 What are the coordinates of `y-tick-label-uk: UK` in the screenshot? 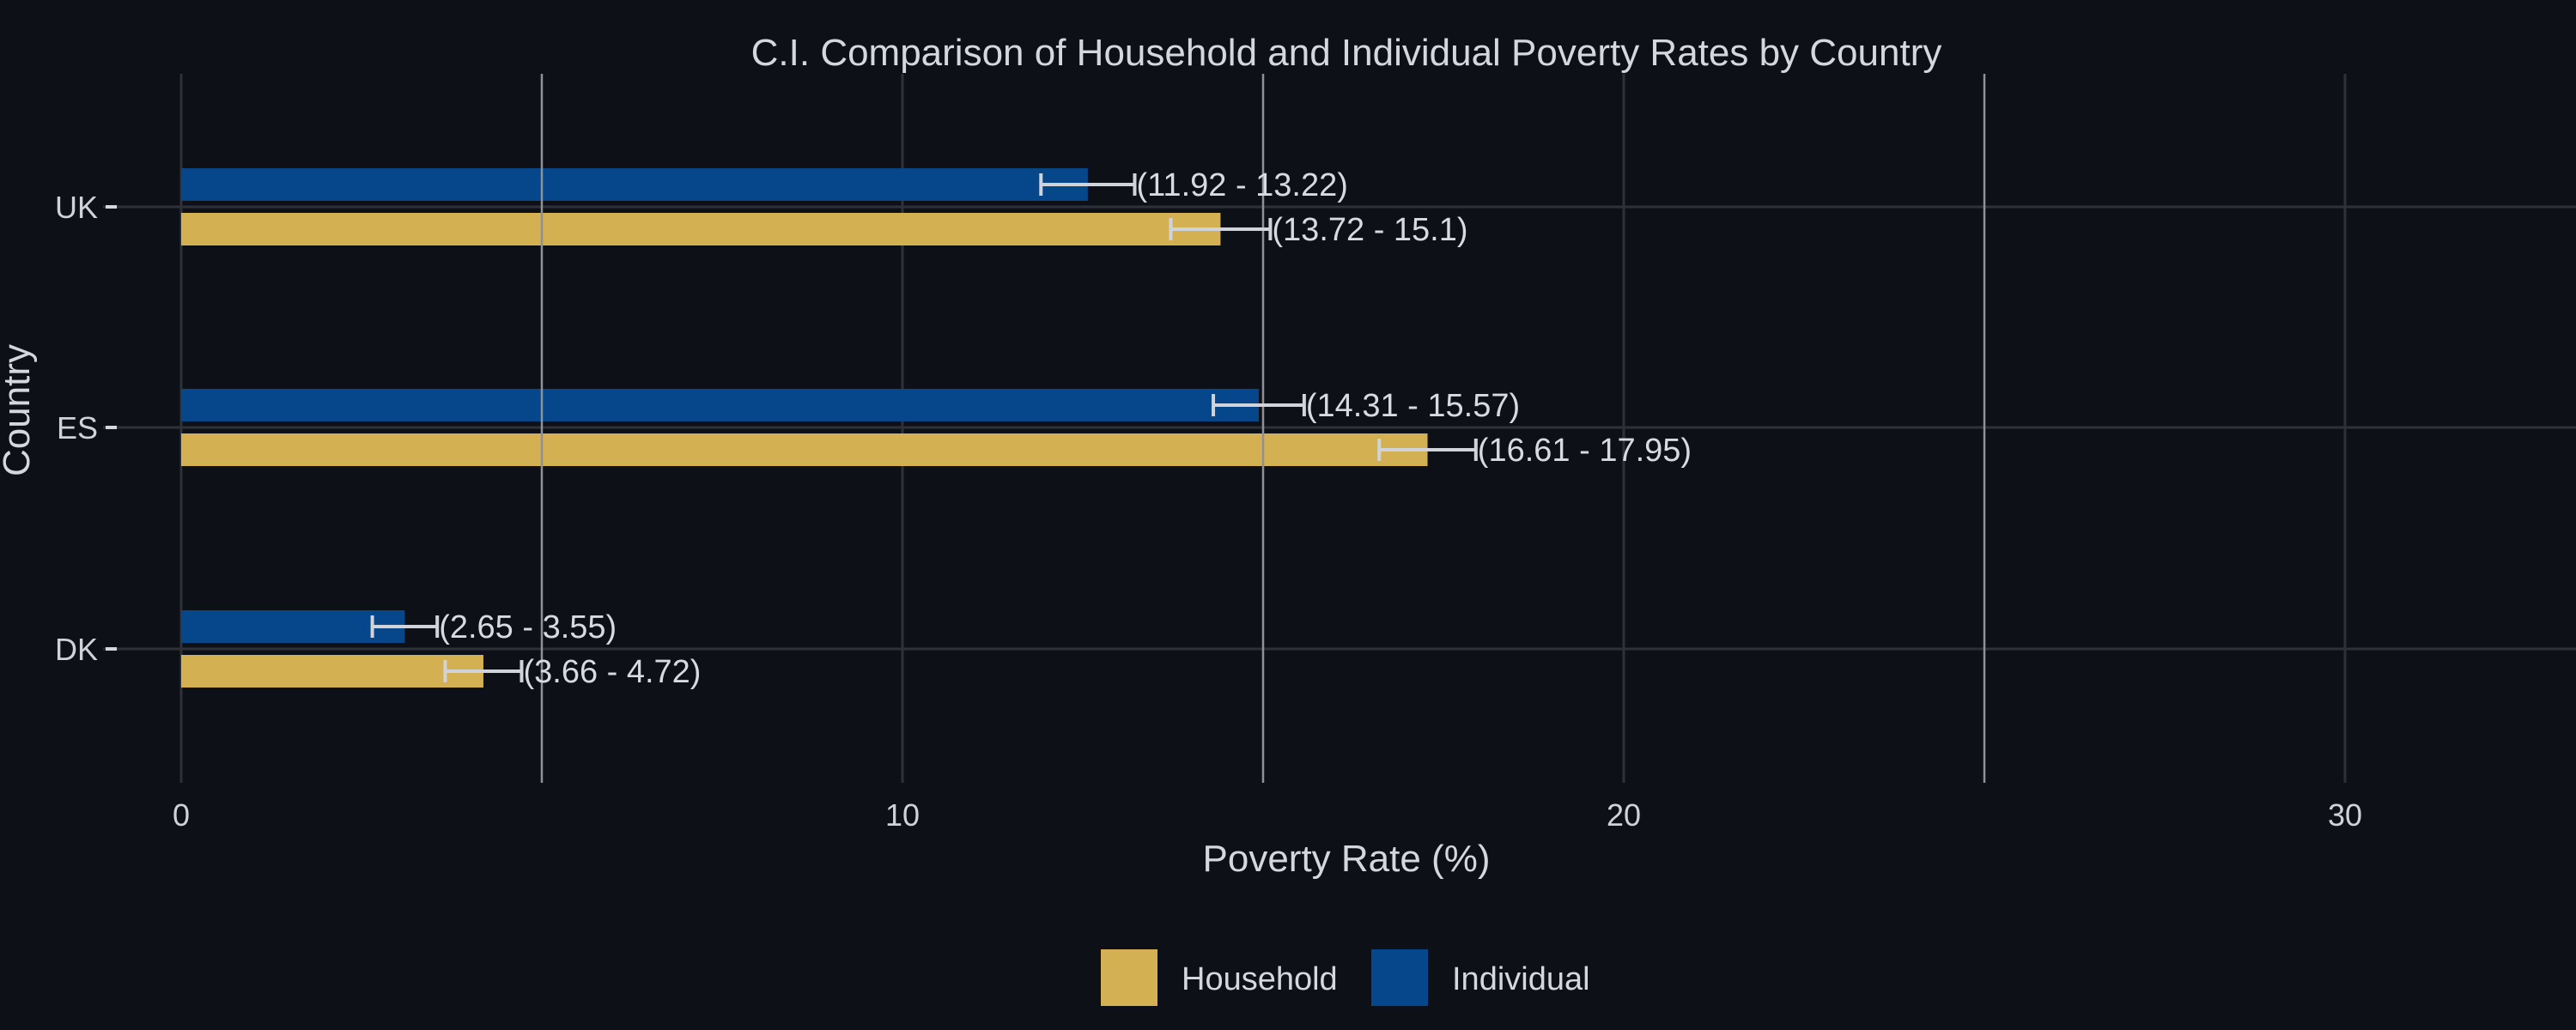 It's located at (77, 207).